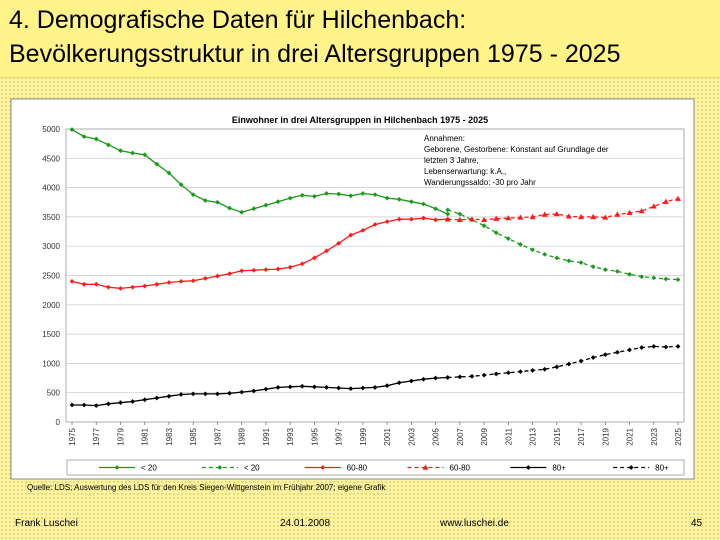 The image size is (720, 540). Describe the element at coordinates (193, 436) in the screenshot. I see `x-tick-label: 1985` at that location.